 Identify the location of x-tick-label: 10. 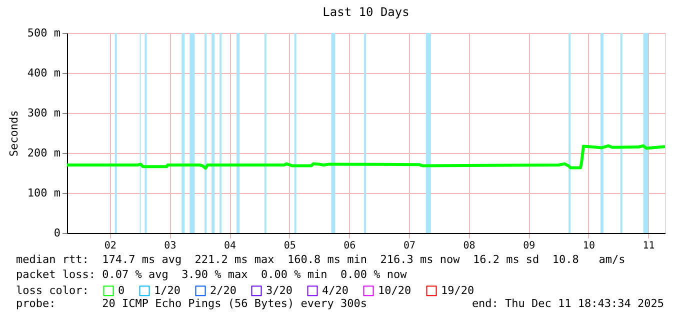
(588, 246).